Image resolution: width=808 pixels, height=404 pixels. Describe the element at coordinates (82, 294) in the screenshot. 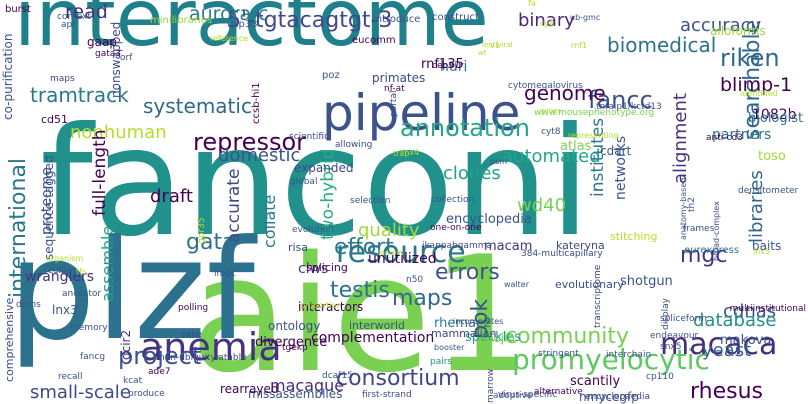

I see `word-ancestor: ancestor` at that location.